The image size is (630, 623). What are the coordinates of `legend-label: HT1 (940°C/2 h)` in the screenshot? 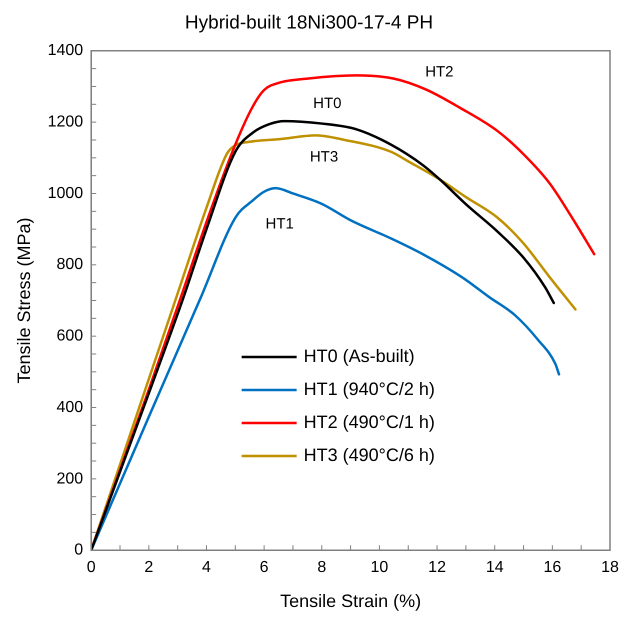 It's located at (369, 388).